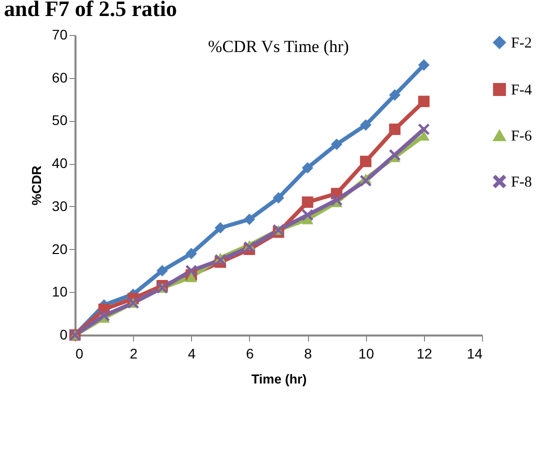  What do you see at coordinates (192, 354) in the screenshot?
I see `x-tick-label: 4` at bounding box center [192, 354].